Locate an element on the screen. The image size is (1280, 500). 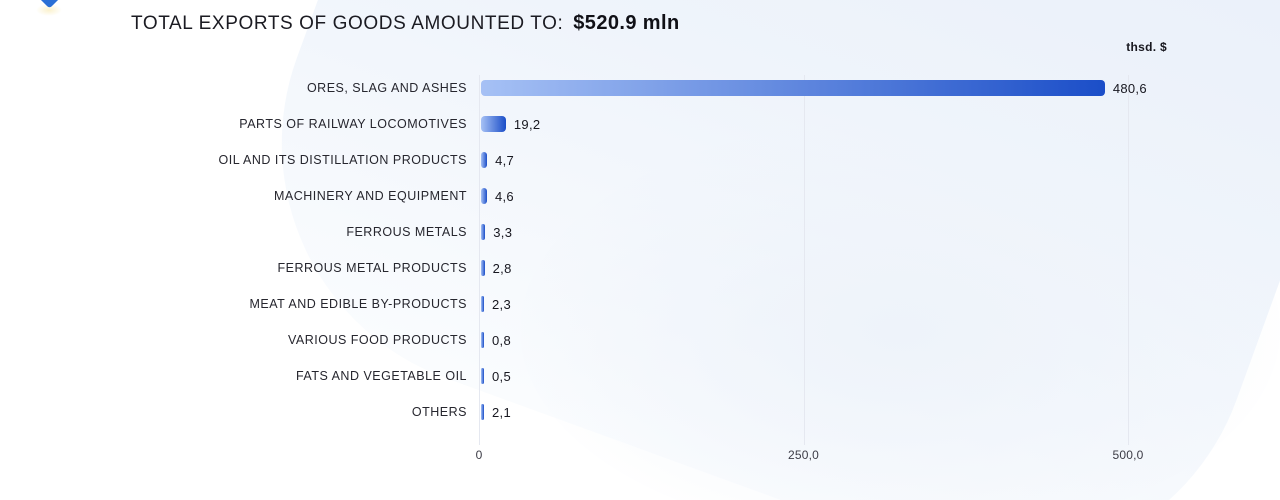
bar-value-label: 2,1 is located at coordinates (501, 412).